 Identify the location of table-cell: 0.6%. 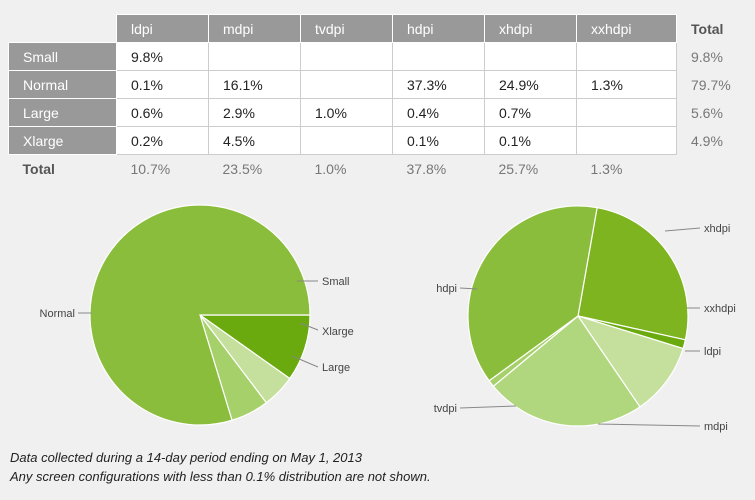
(162, 112).